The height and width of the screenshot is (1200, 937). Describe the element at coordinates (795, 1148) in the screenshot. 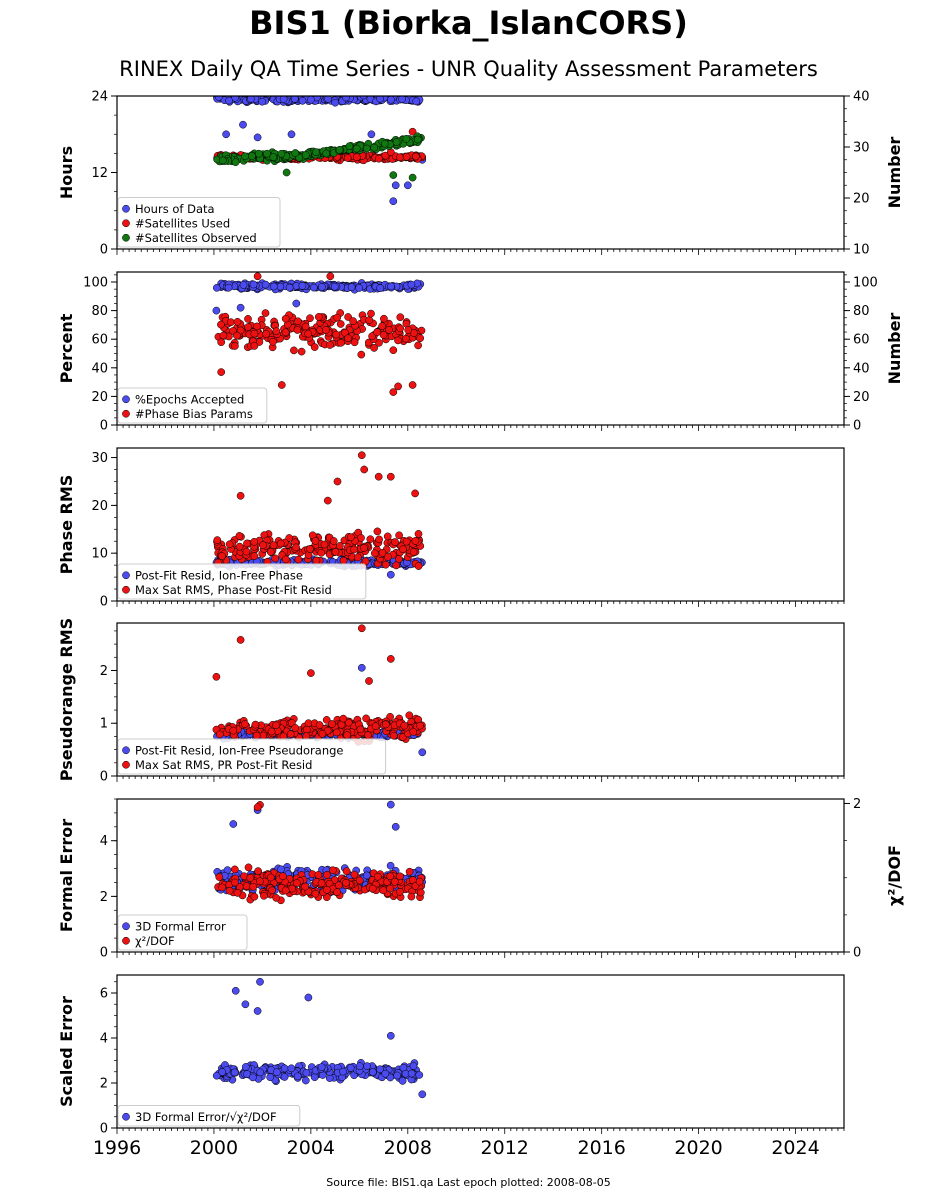

I see `x-tick-label: 2024` at that location.